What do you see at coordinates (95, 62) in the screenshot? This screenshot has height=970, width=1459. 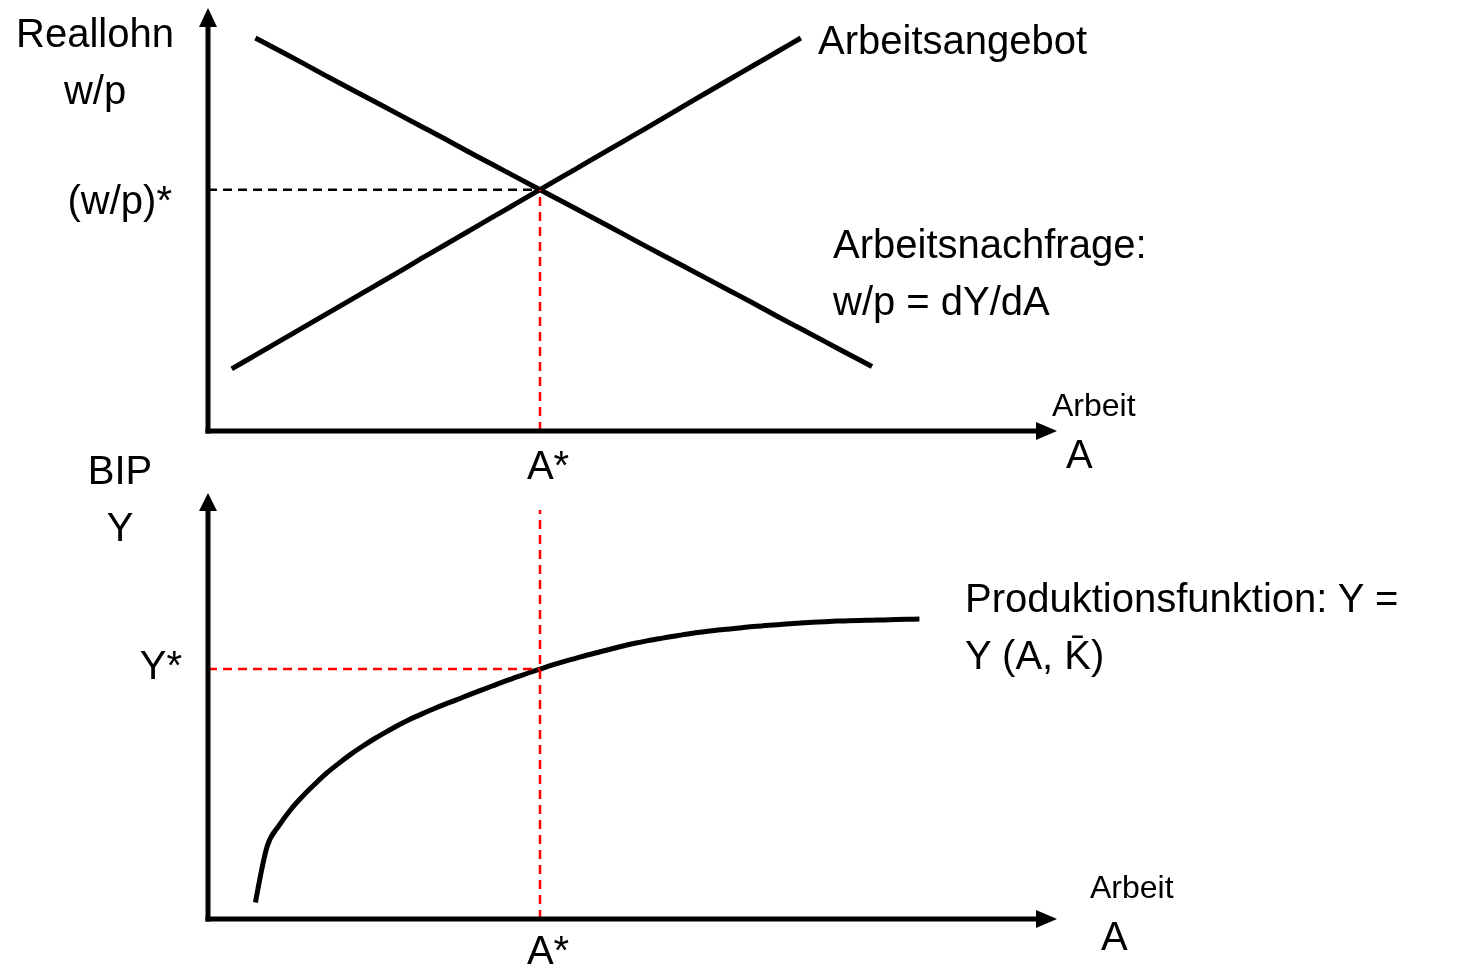 I see `y-axis-title: Reallohn w/p` at bounding box center [95, 62].